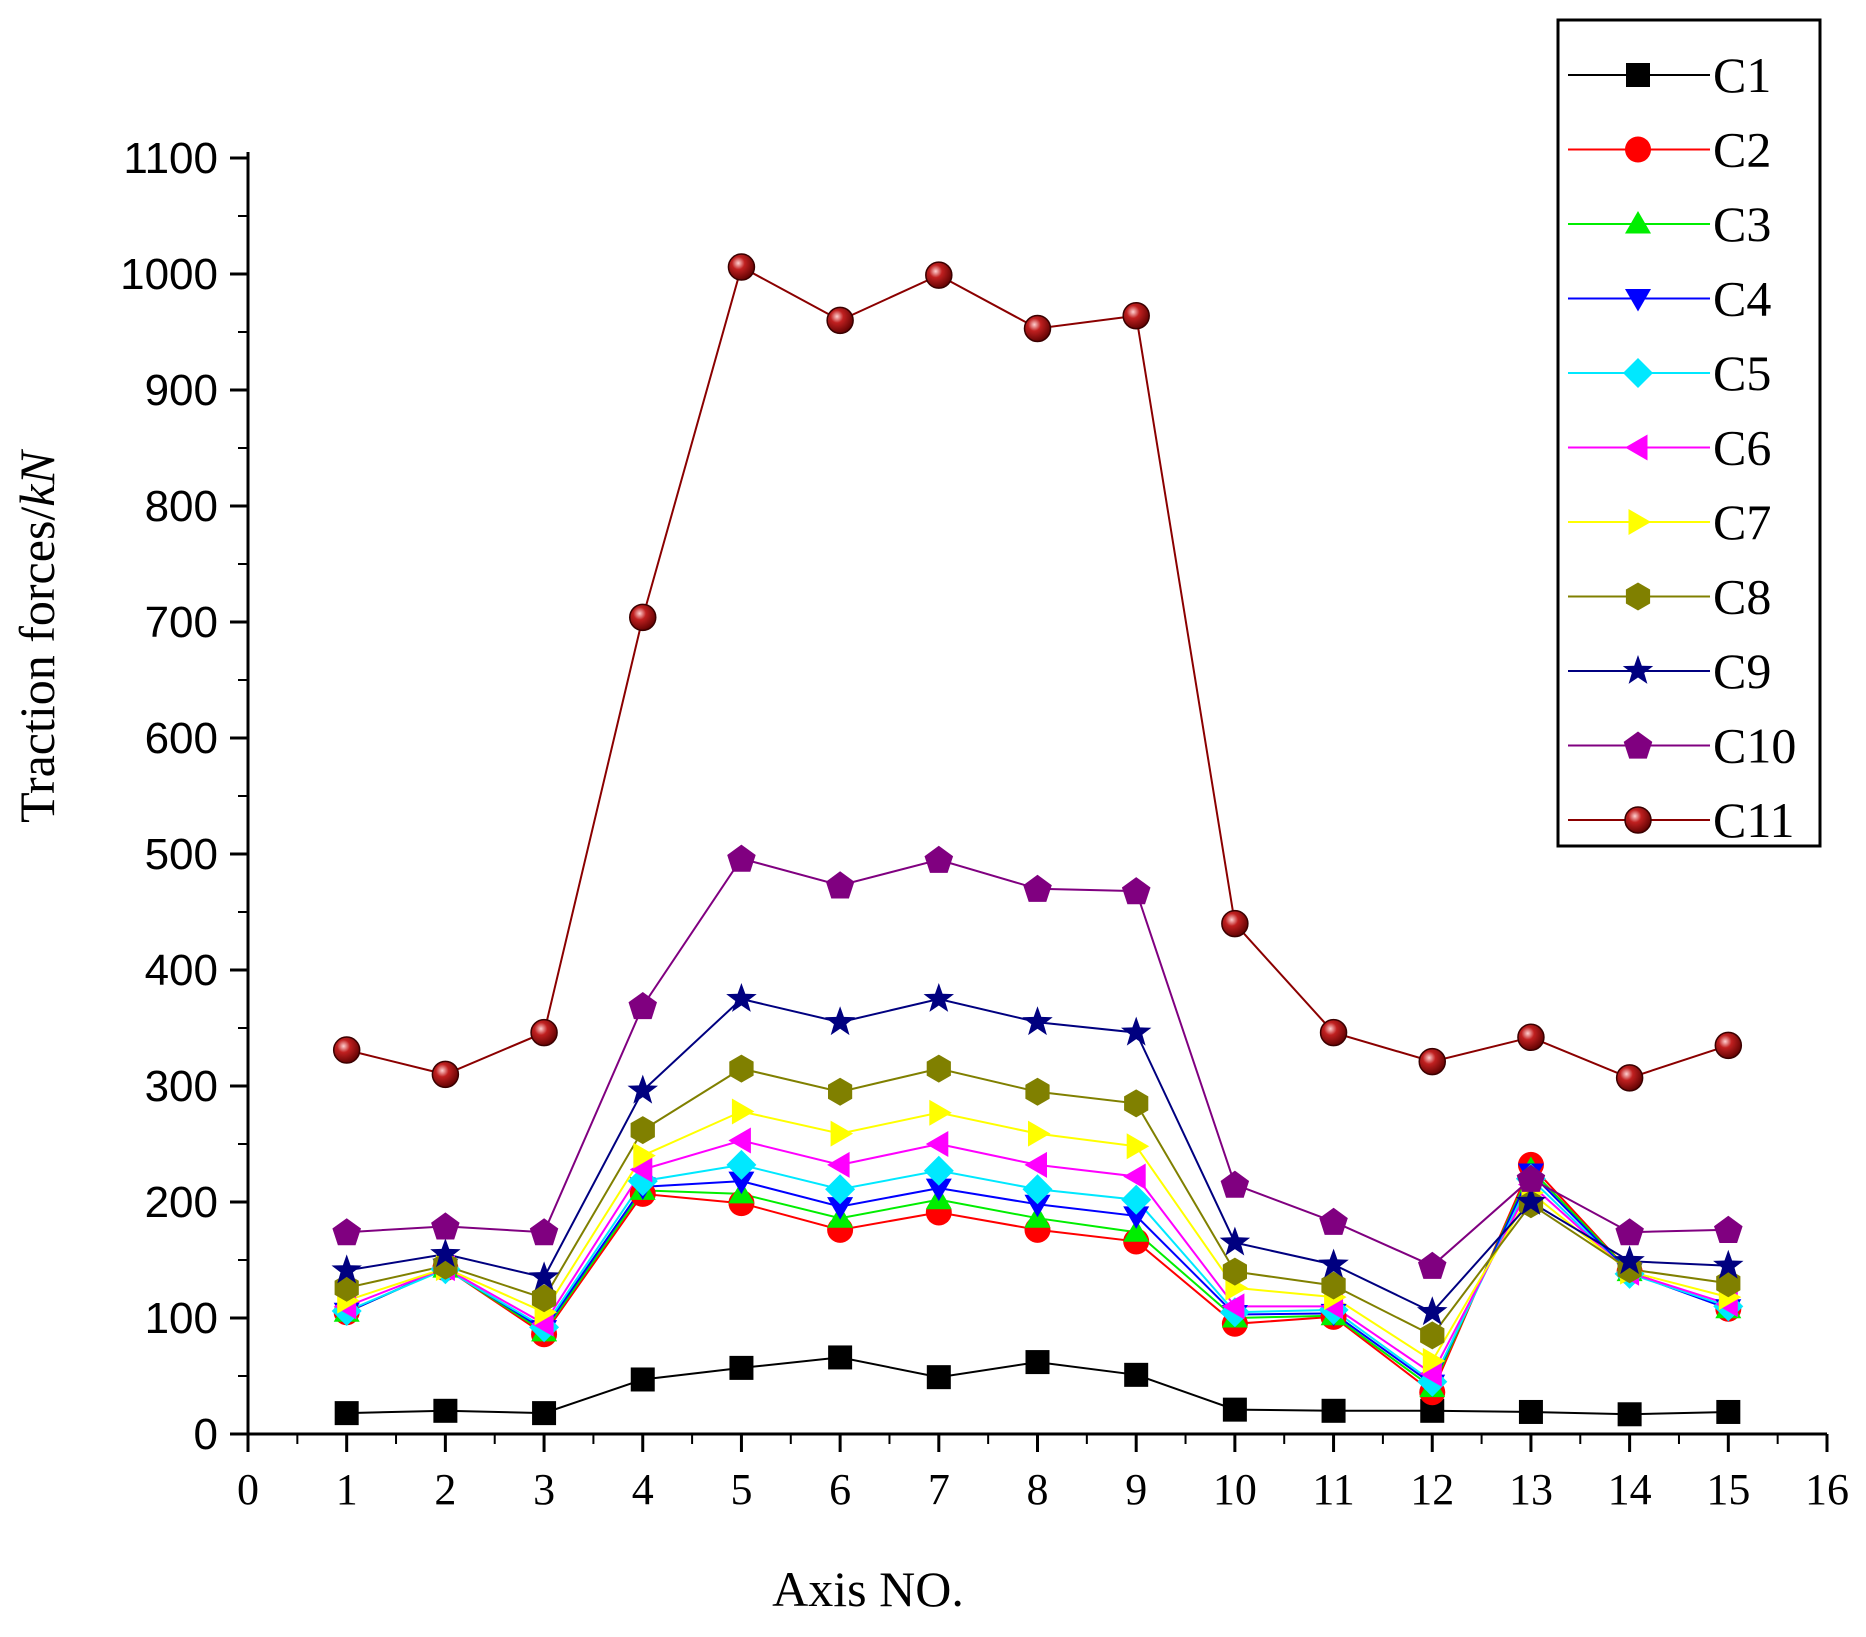  I want to click on legend-marker-c11, so click(1638, 820).